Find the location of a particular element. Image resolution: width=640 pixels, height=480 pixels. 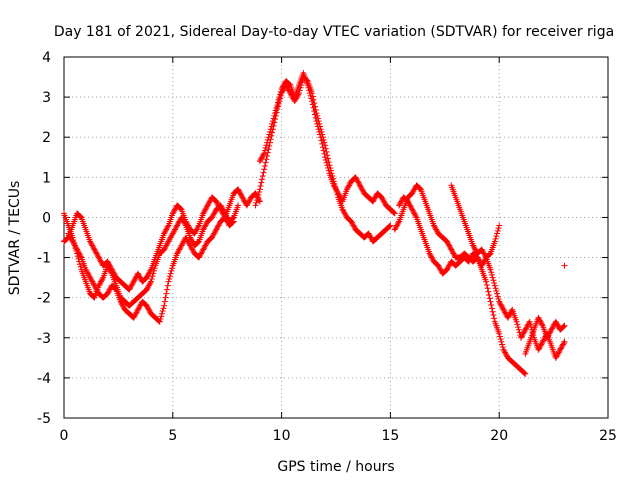

y-tick-label: -1 is located at coordinates (44, 259).